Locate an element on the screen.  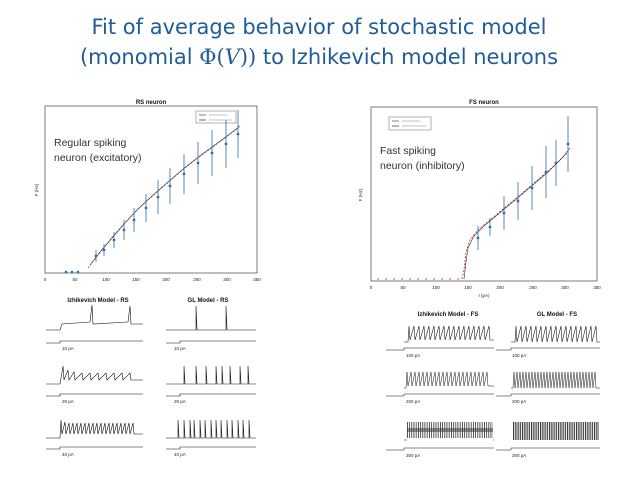
fs-annotation-line-1: Fast spiking is located at coordinates (408, 151).